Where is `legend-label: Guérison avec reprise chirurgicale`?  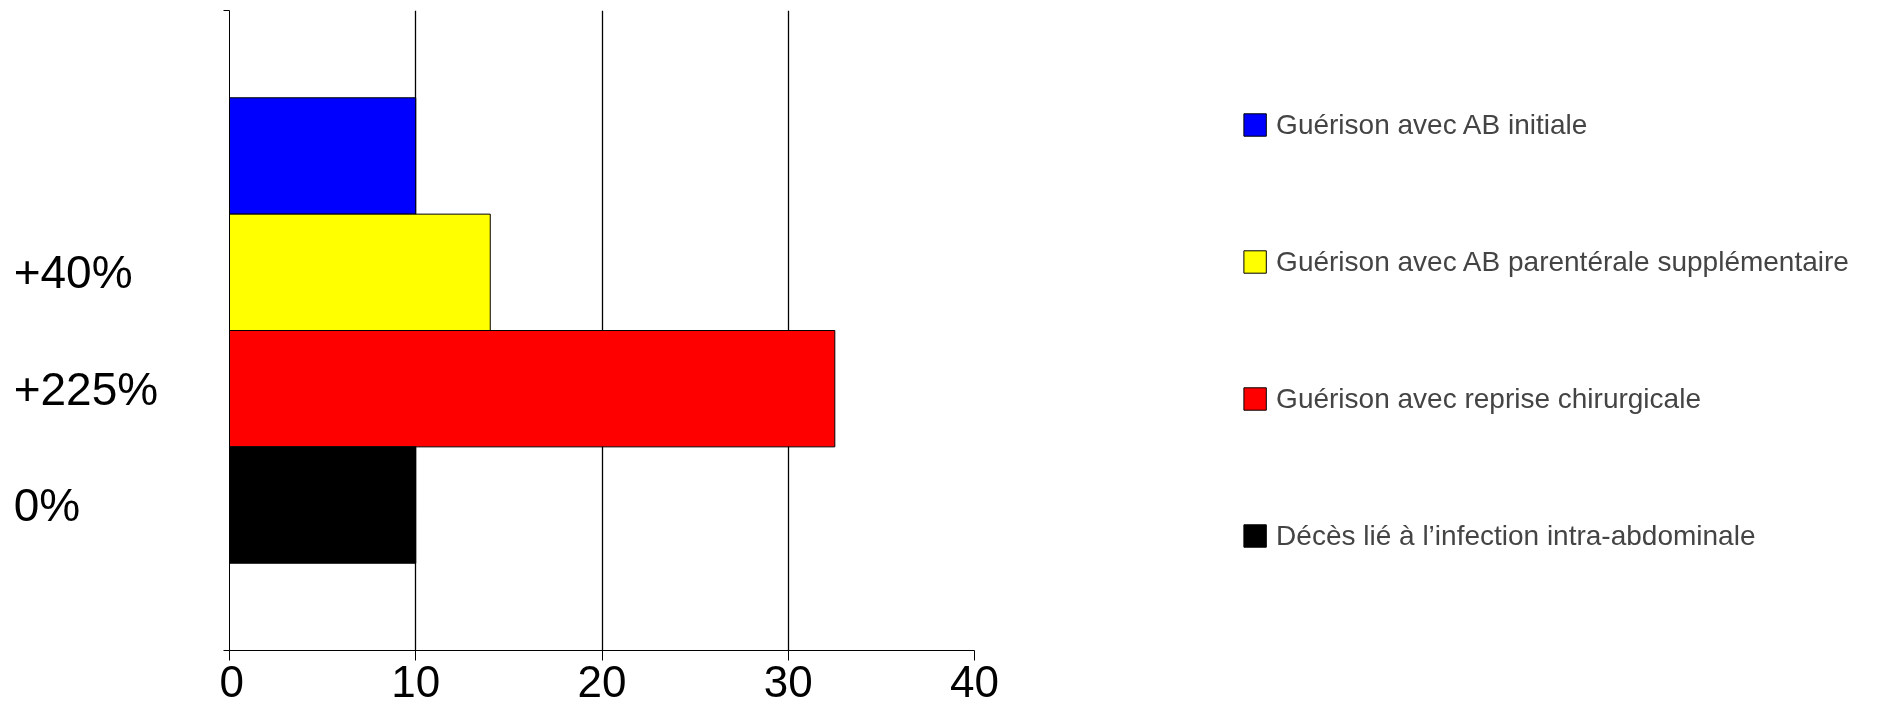
legend-label: Guérison avec reprise chirurgicale is located at coordinates (1488, 398).